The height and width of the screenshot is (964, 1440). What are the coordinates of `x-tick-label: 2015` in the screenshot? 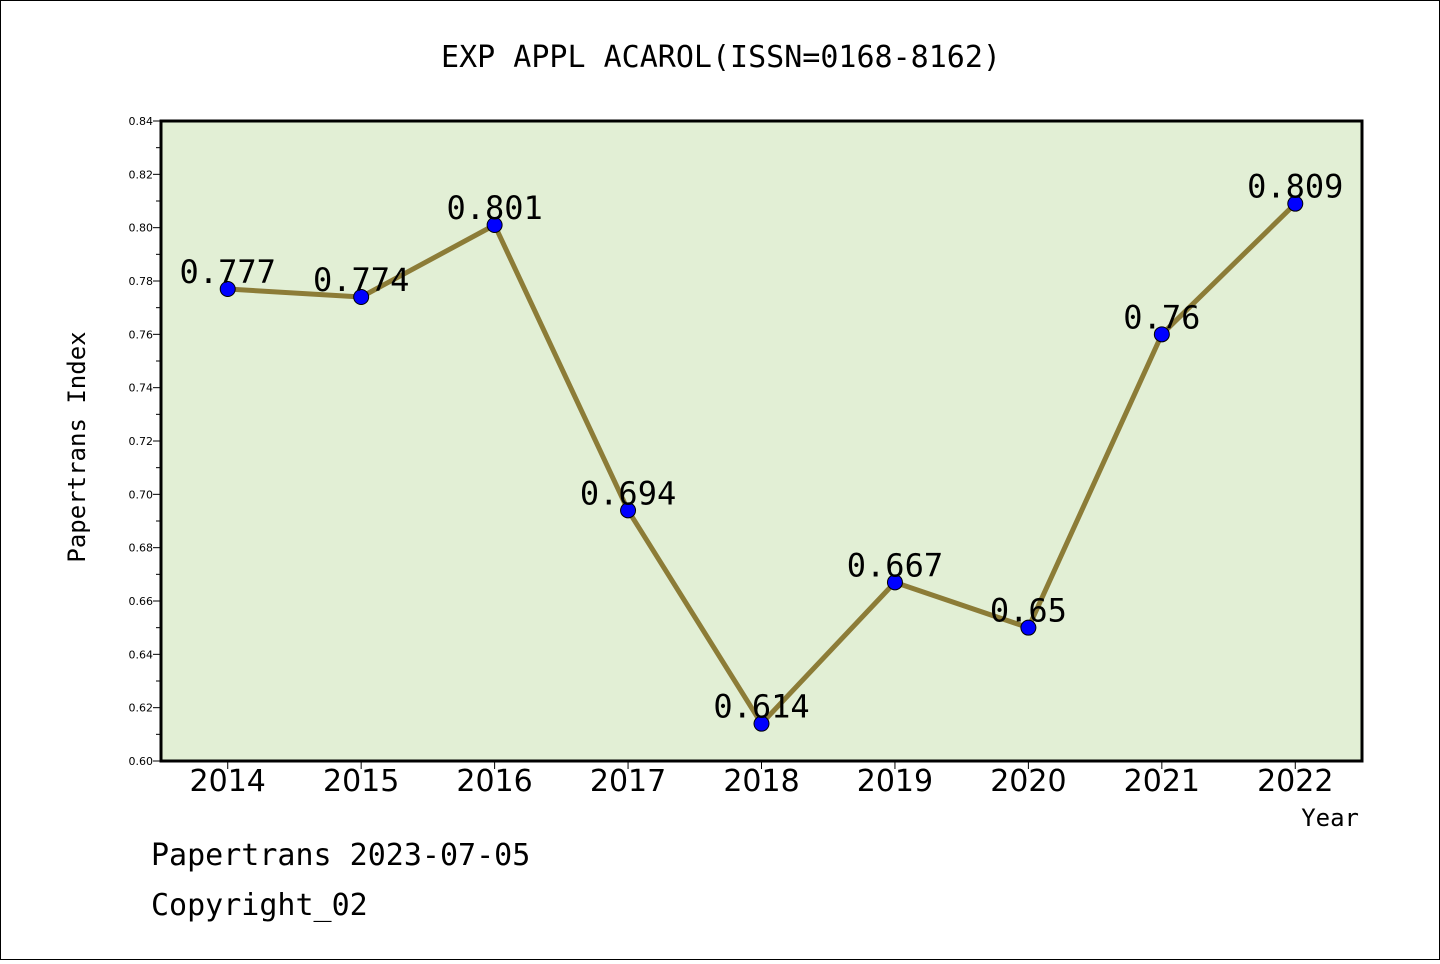 It's located at (361, 781).